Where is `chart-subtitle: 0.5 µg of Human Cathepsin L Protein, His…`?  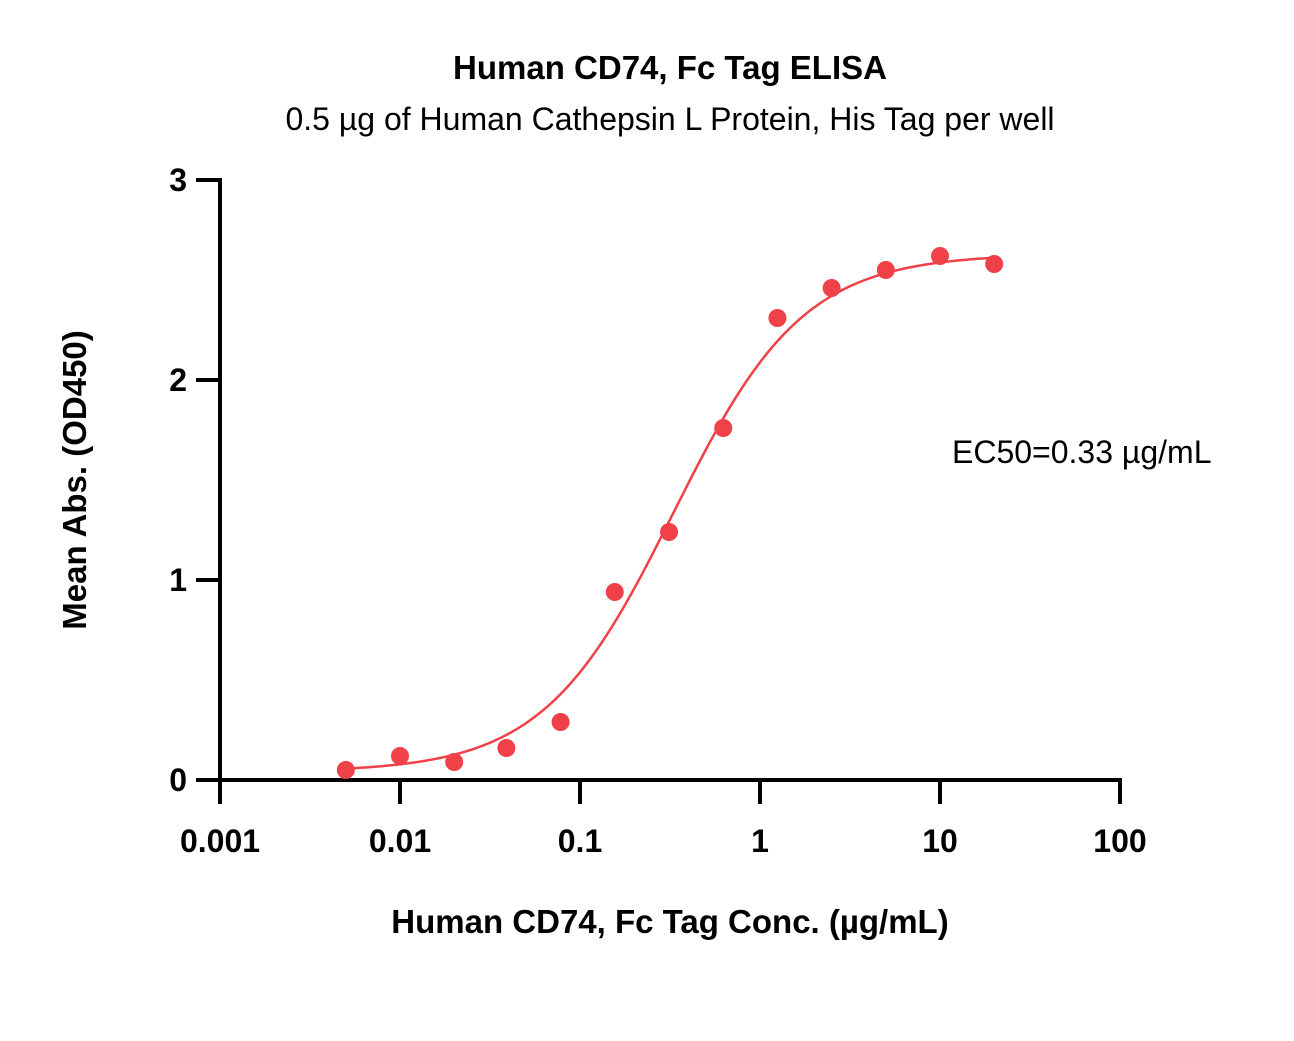 chart-subtitle: 0.5 µg of Human Cathepsin L Protein, His… is located at coordinates (669, 119).